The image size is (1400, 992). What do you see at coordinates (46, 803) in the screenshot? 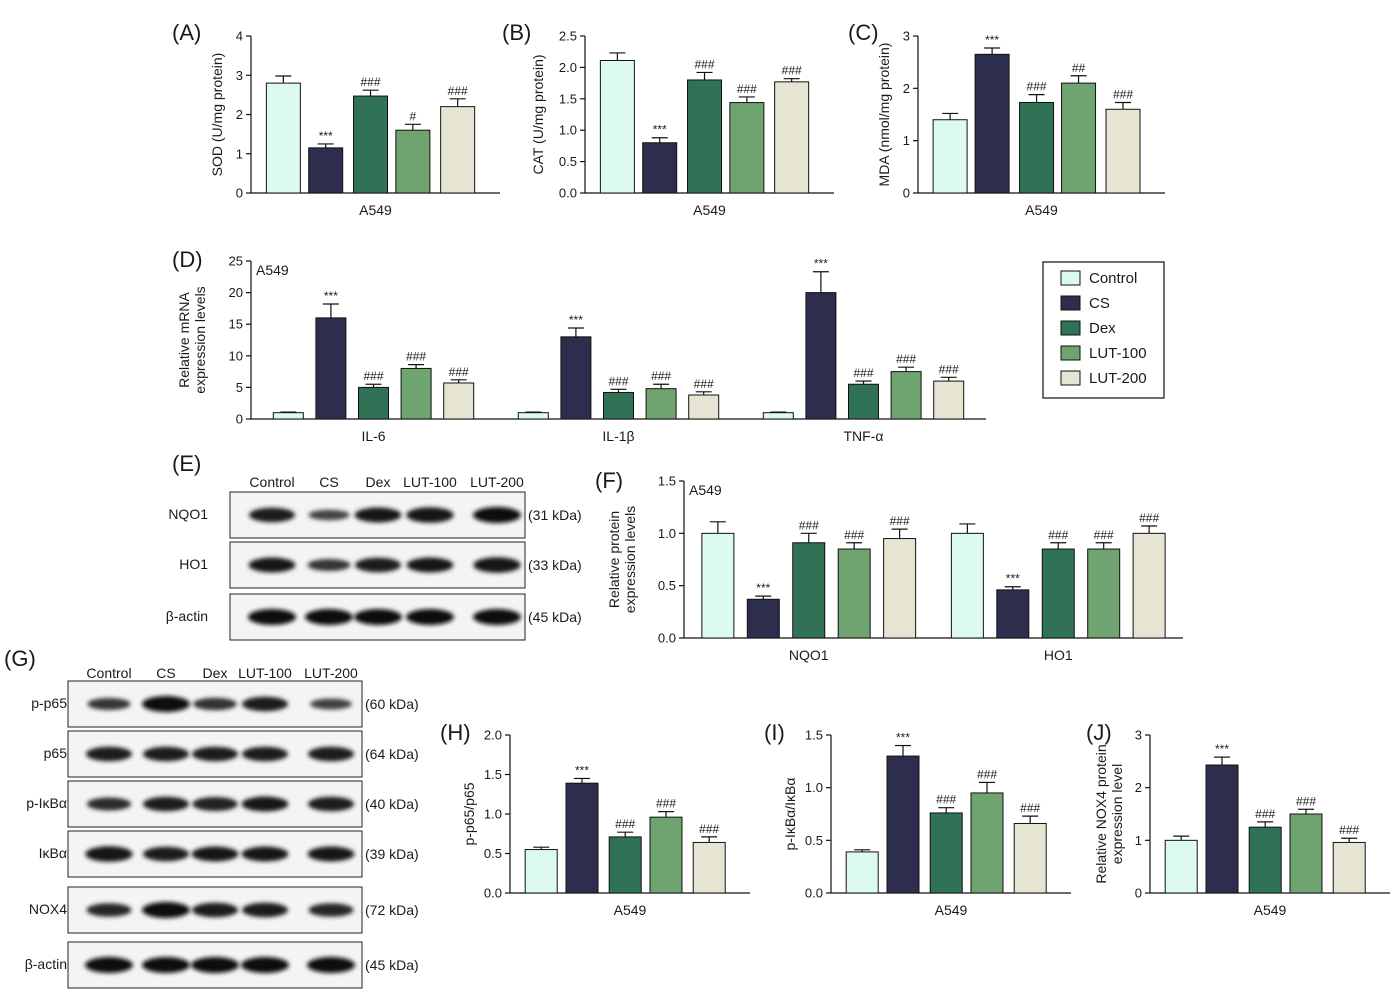
I see `protein-label: p-IκBα` at bounding box center [46, 803].